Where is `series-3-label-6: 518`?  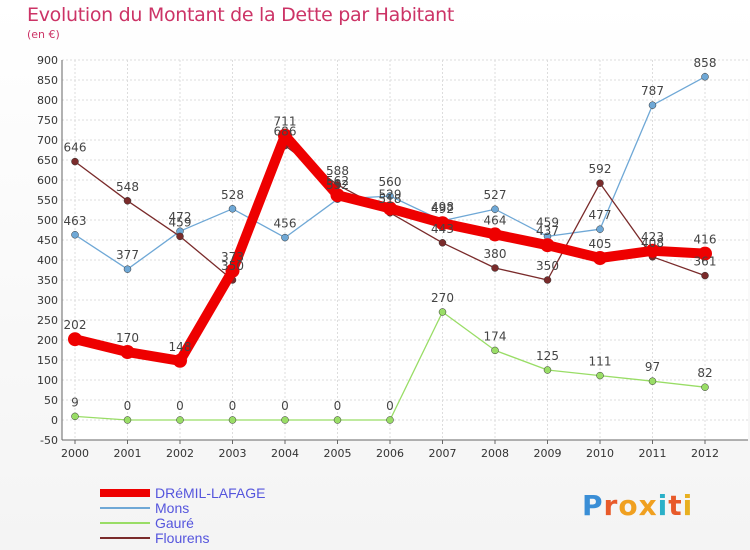
series-3-label-6: 518 is located at coordinates (390, 199).